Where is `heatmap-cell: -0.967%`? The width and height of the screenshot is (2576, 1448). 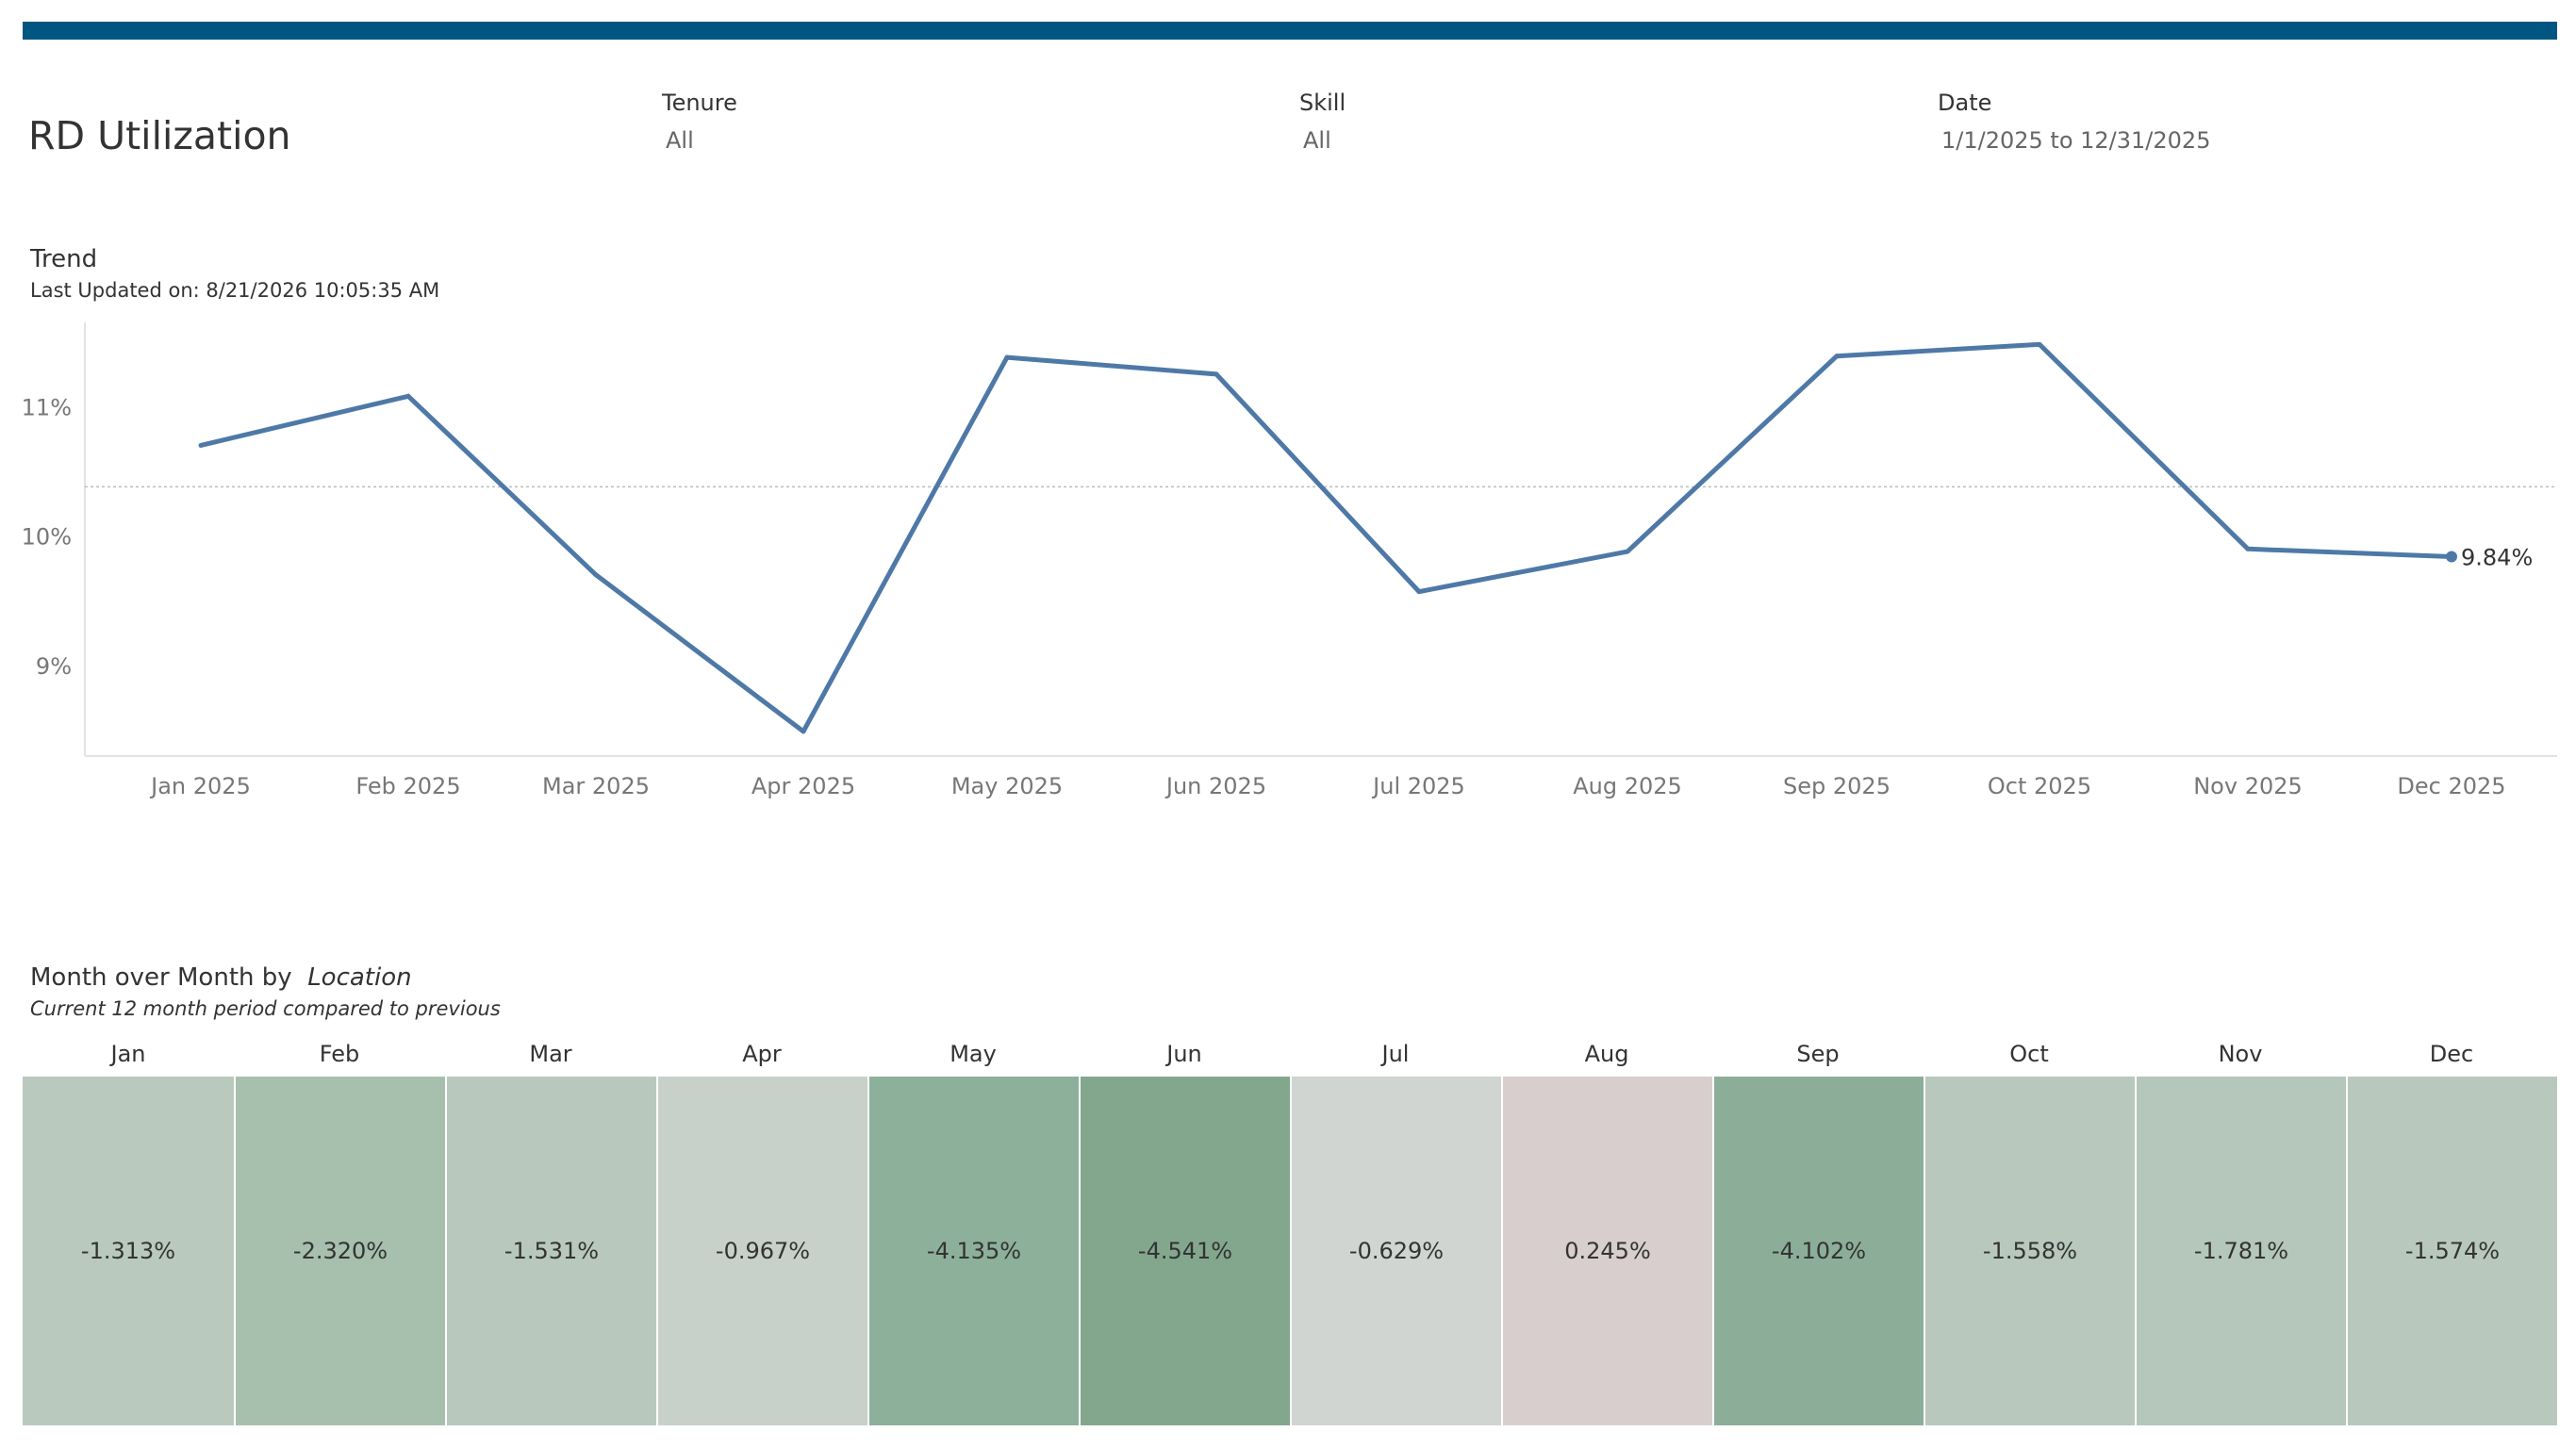
heatmap-cell: -0.967% is located at coordinates (761, 1251).